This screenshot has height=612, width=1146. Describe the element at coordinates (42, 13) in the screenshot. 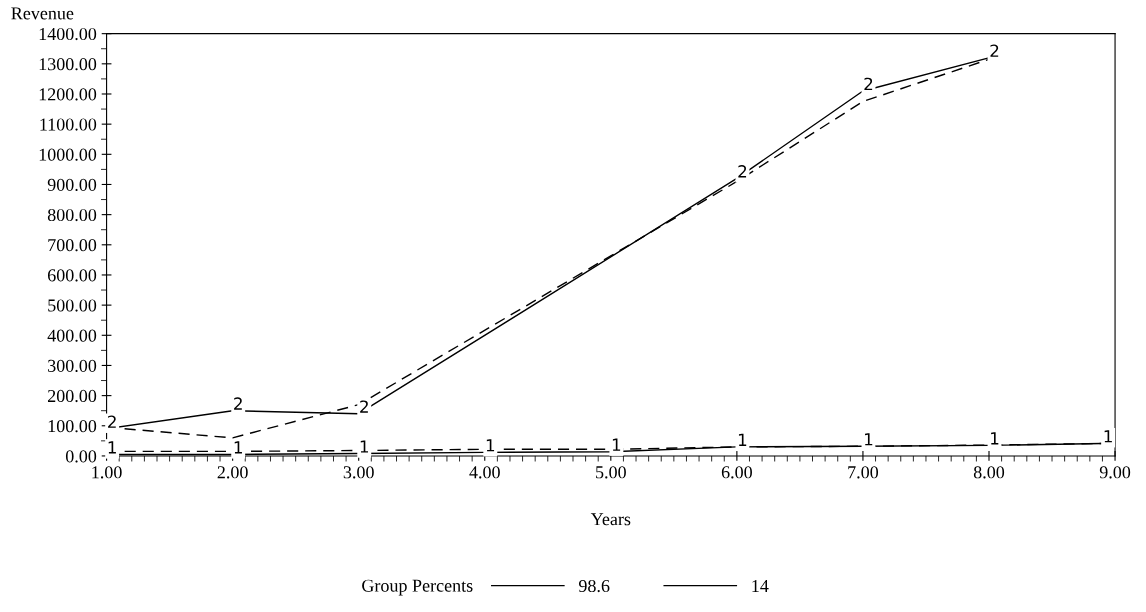

I see `y-axis-title: Revenue` at that location.